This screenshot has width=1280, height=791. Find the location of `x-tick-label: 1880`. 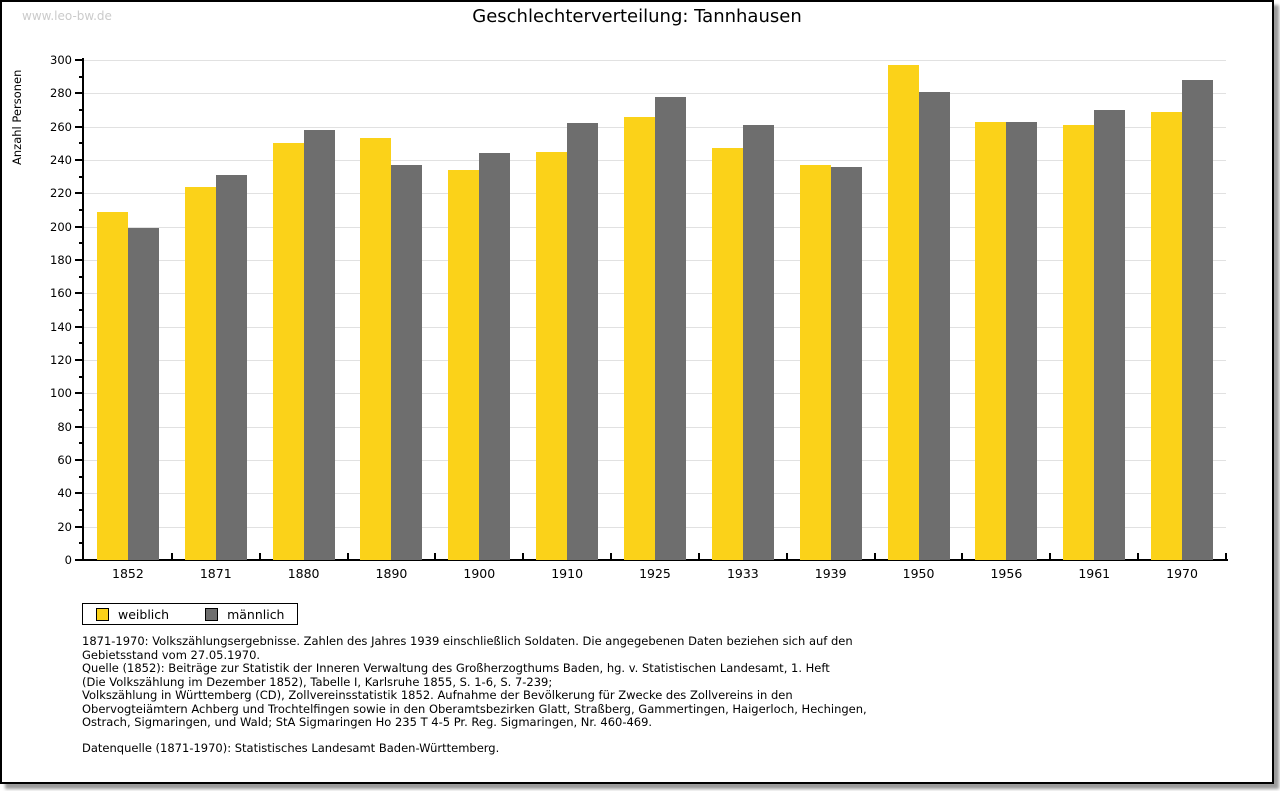

x-tick-label: 1880 is located at coordinates (303, 573).